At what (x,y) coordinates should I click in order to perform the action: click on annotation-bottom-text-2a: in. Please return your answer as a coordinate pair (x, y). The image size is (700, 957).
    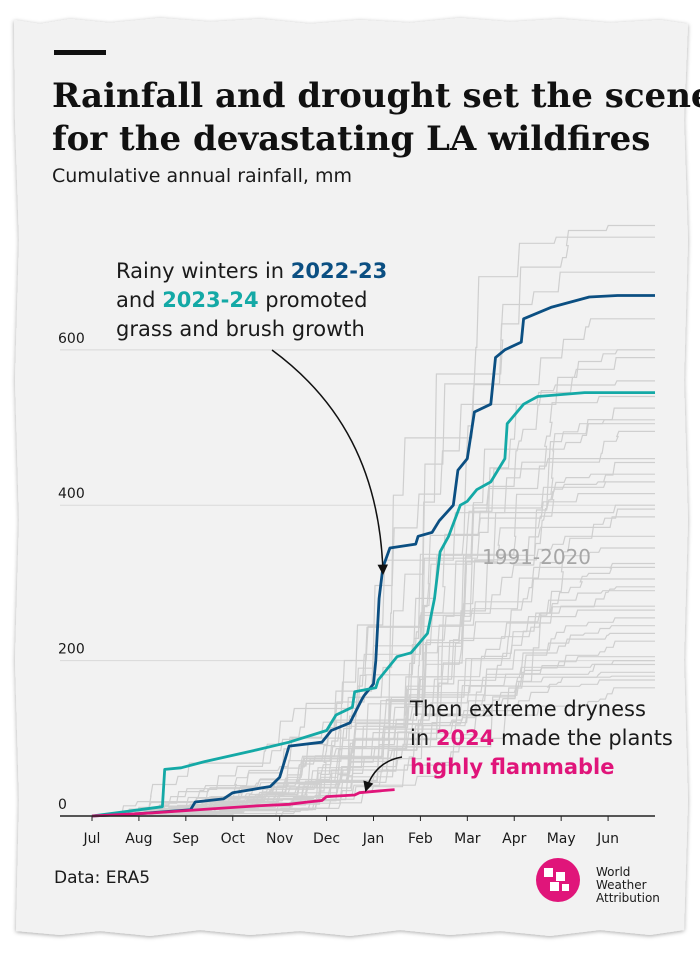
    Looking at the image, I should click on (423, 738).